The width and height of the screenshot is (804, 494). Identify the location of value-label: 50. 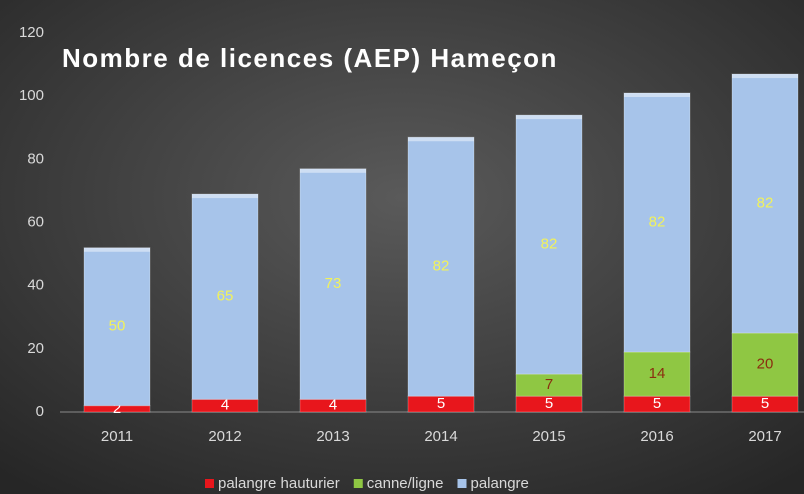
(117, 326).